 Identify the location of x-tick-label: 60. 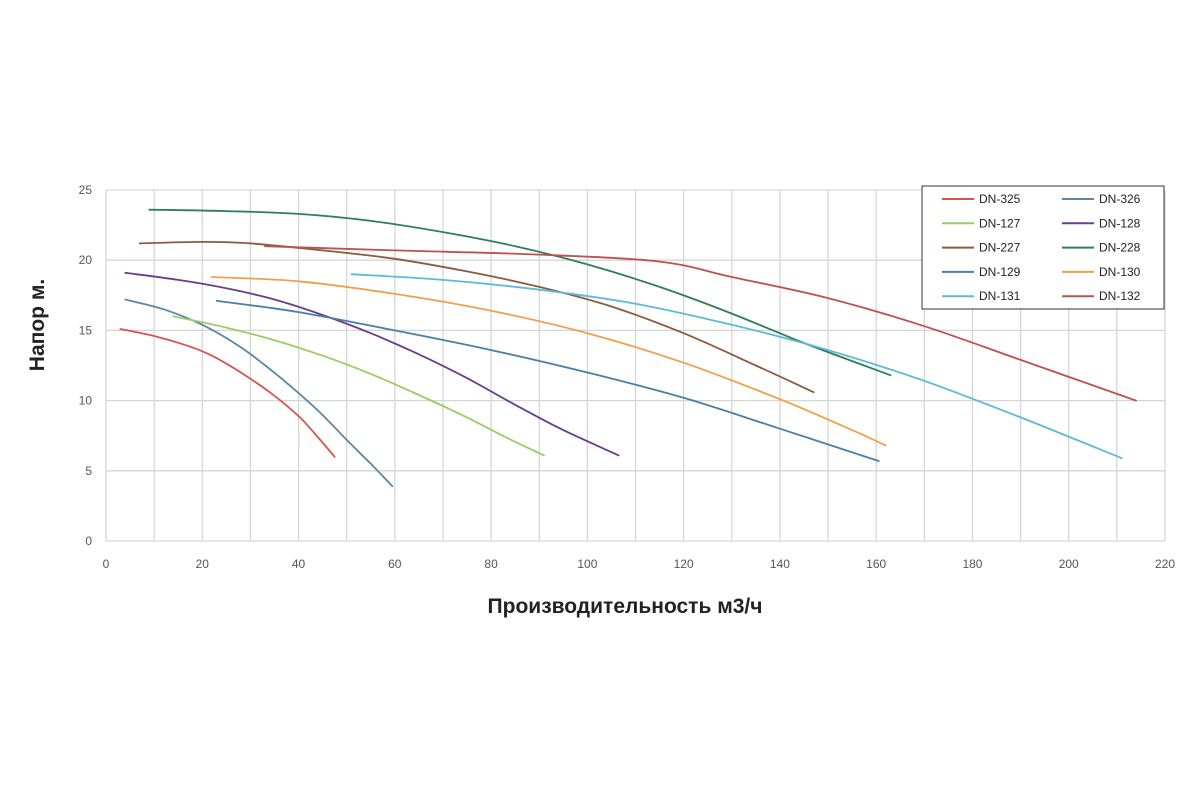
(395, 564).